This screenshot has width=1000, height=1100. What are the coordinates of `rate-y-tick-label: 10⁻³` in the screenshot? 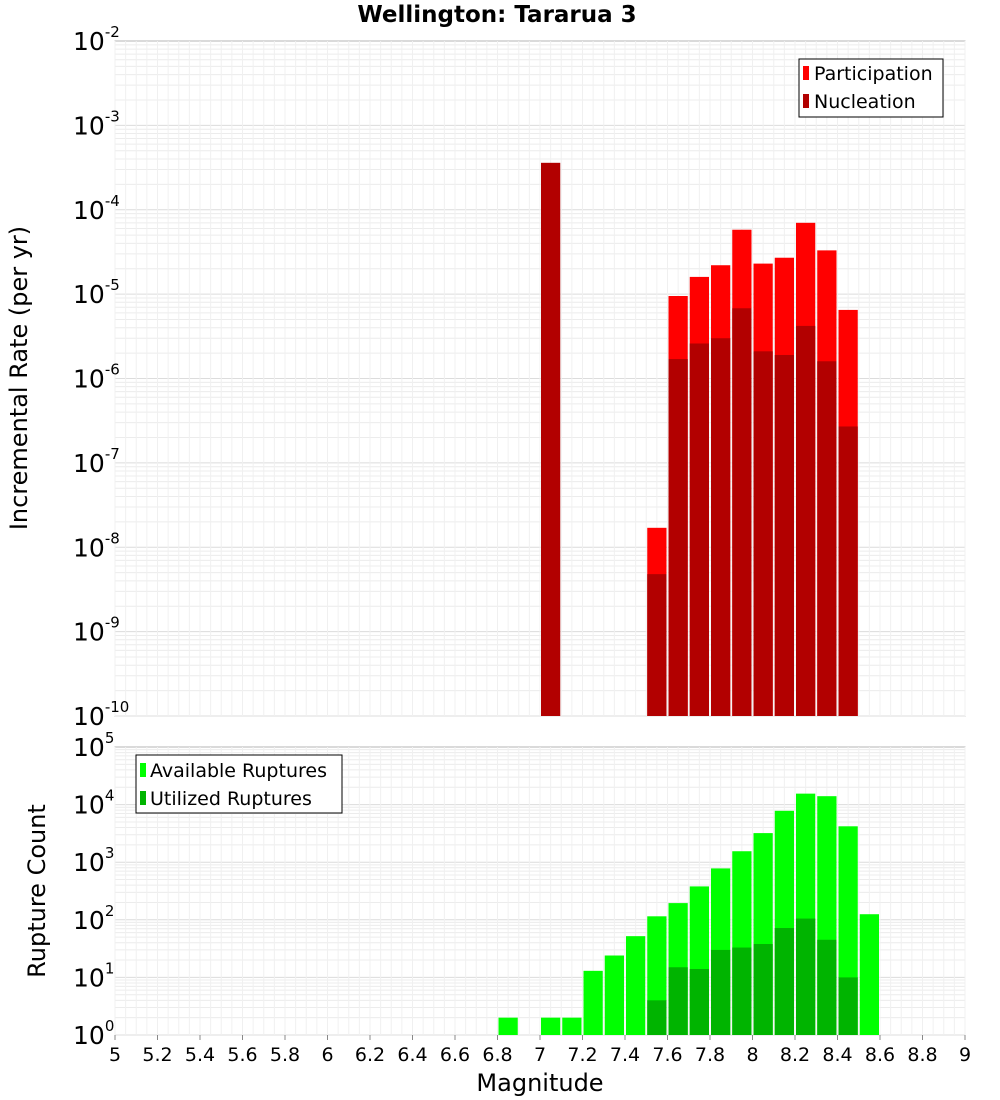 It's located at (96, 123).